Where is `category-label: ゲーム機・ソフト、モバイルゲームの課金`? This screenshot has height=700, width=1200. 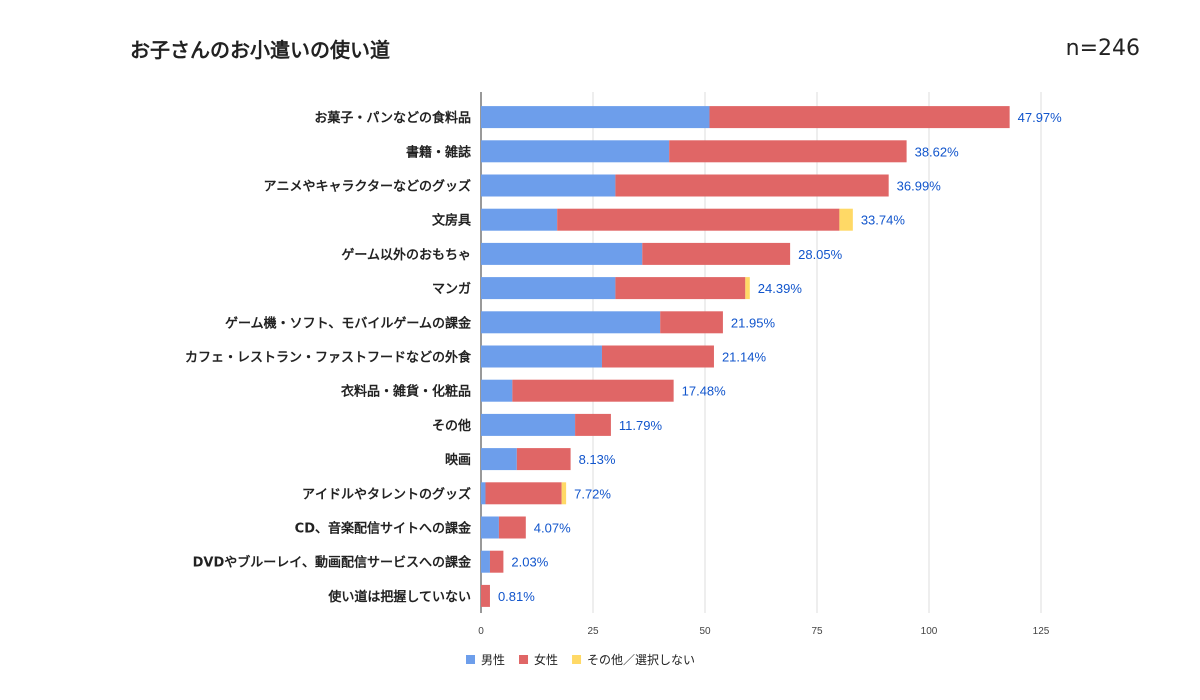
category-label: ゲーム機・ソフト、モバイルゲームの課金 is located at coordinates (348, 323).